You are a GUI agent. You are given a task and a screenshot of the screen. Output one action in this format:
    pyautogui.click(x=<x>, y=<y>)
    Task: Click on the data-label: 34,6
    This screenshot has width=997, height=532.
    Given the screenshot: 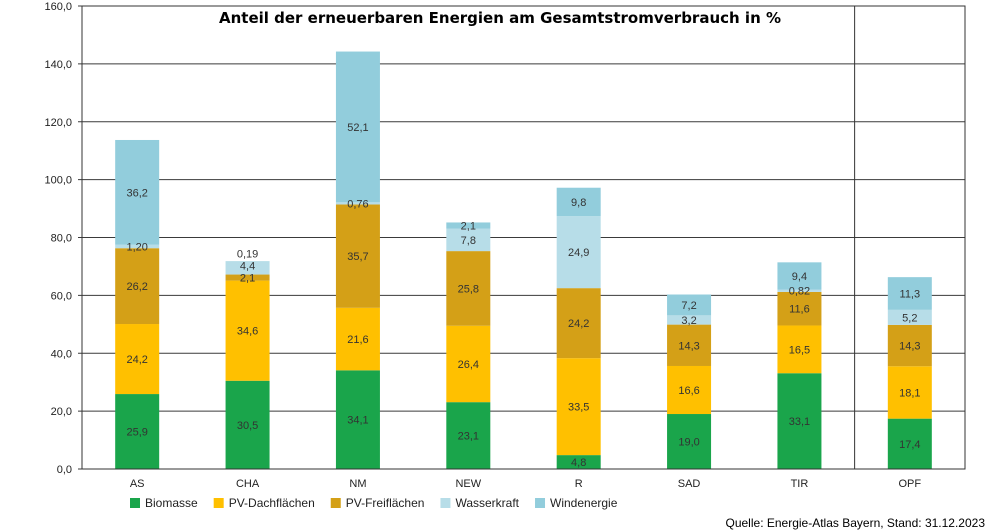 What is the action you would take?
    pyautogui.click(x=247, y=332)
    